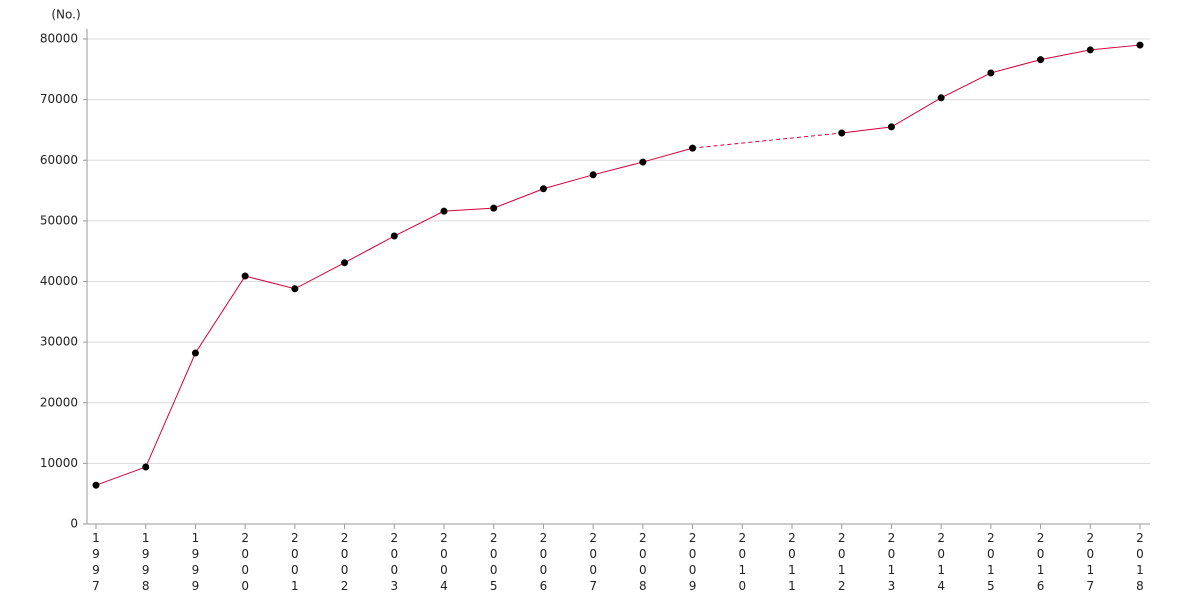 The width and height of the screenshot is (1180, 600). I want to click on x-tick-label: 1998, so click(146, 563).